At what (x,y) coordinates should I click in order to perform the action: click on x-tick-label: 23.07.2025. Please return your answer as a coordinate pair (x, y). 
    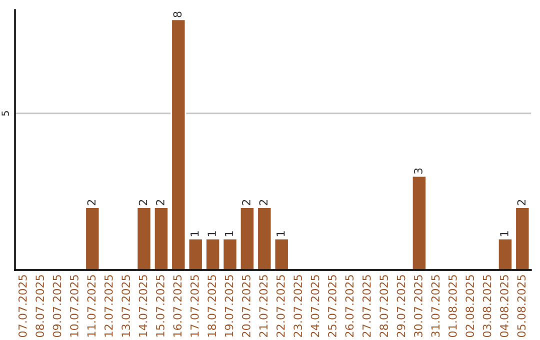
    Looking at the image, I should click on (298, 306).